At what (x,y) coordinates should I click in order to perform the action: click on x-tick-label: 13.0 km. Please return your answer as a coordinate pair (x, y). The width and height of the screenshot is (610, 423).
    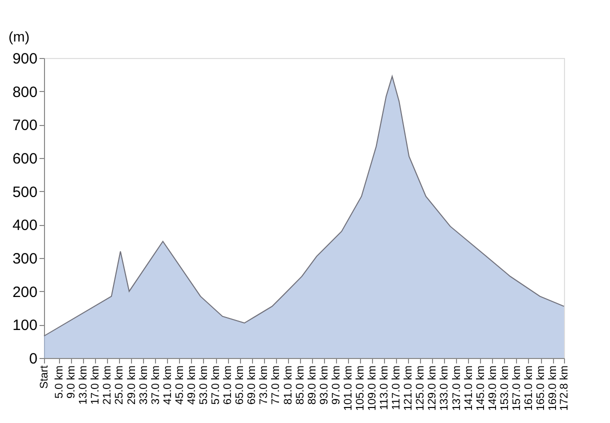
    Looking at the image, I should click on (84, 385).